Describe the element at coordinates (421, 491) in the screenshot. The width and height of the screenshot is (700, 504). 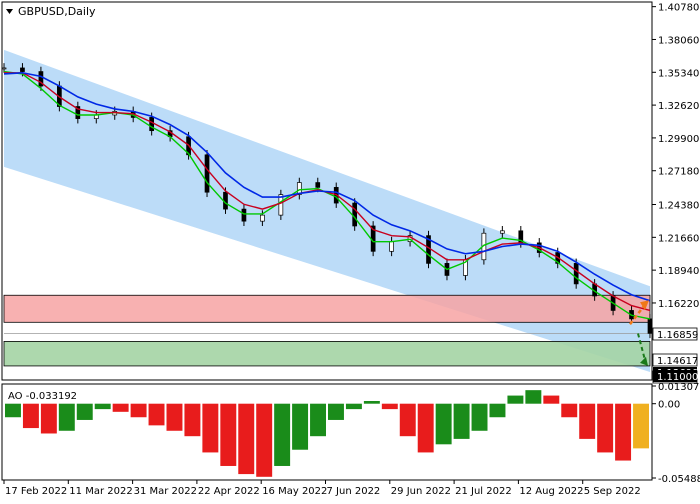
I see `date-tick-label: 29 Jun 2022` at that location.